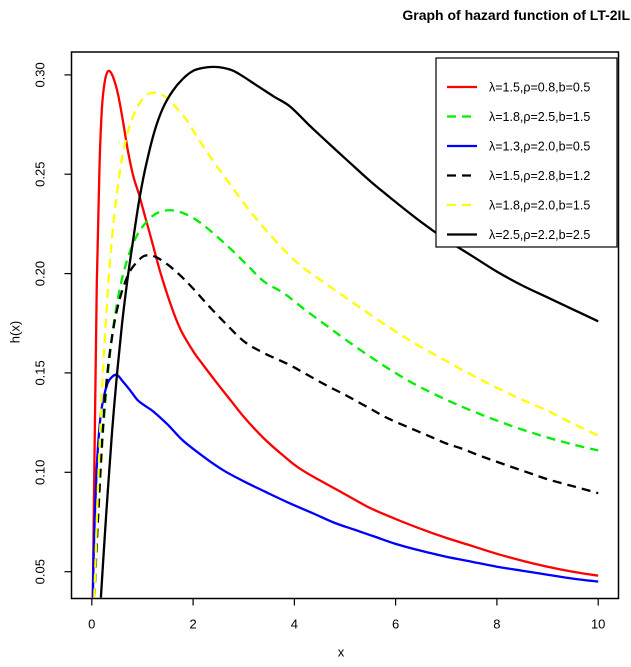  What do you see at coordinates (516, 15) in the screenshot?
I see `chart-title: Graph of hazard function of LT-2IL` at bounding box center [516, 15].